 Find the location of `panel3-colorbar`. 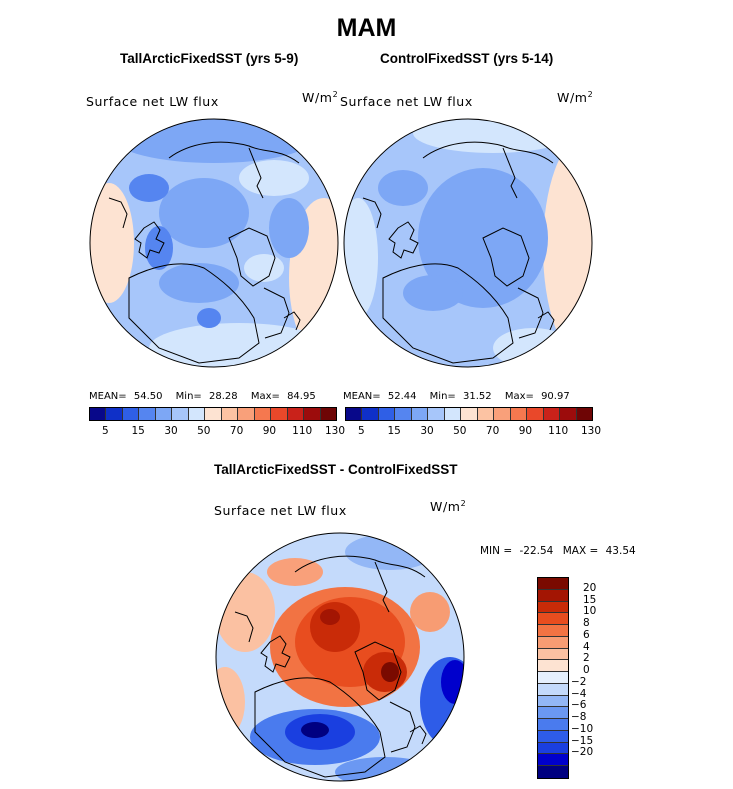

panel3-colorbar is located at coordinates (553, 678).